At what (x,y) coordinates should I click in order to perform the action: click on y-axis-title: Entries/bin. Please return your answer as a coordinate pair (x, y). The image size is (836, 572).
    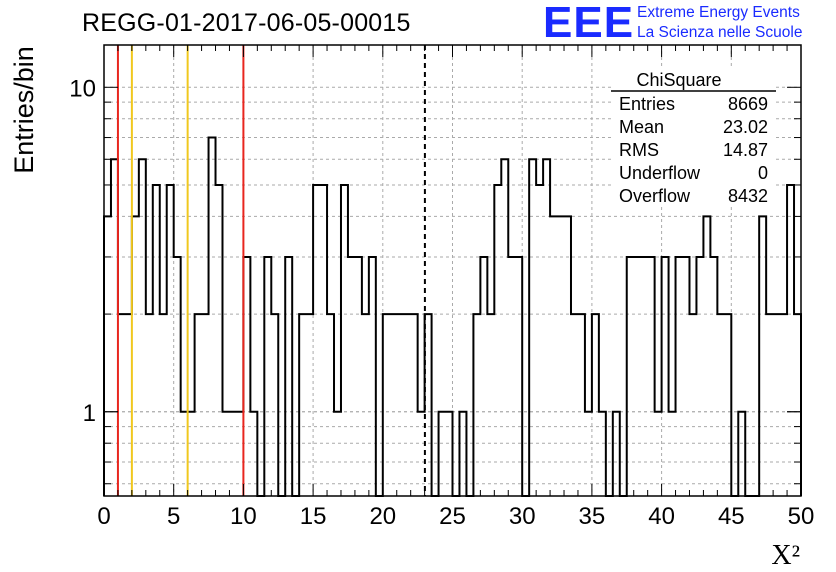
    Looking at the image, I should click on (24, 110).